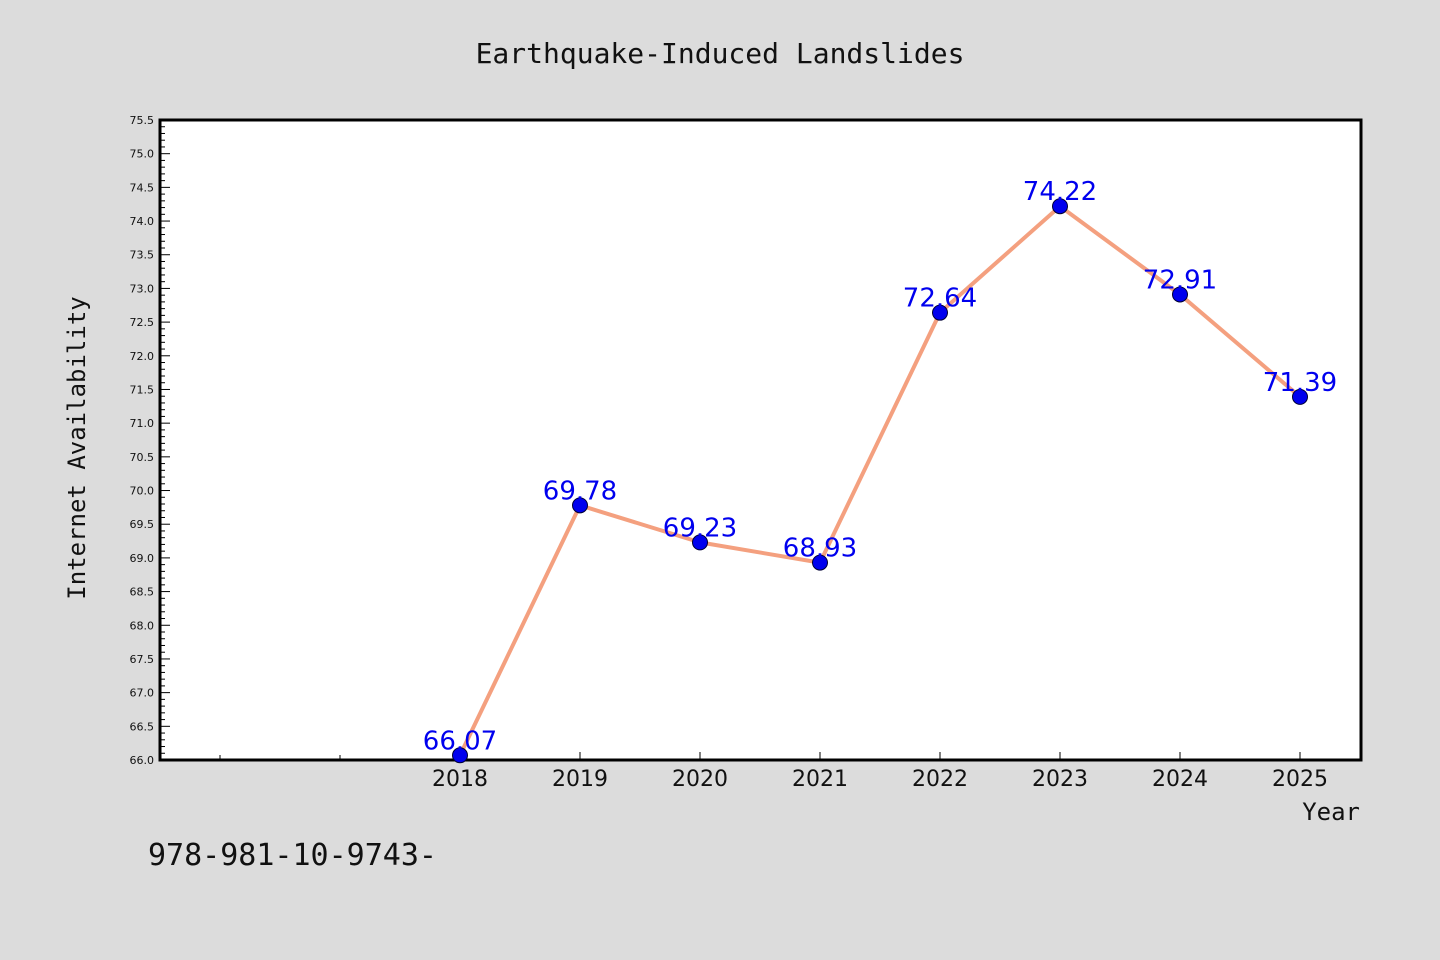  I want to click on x-tick-label: 2022, so click(940, 779).